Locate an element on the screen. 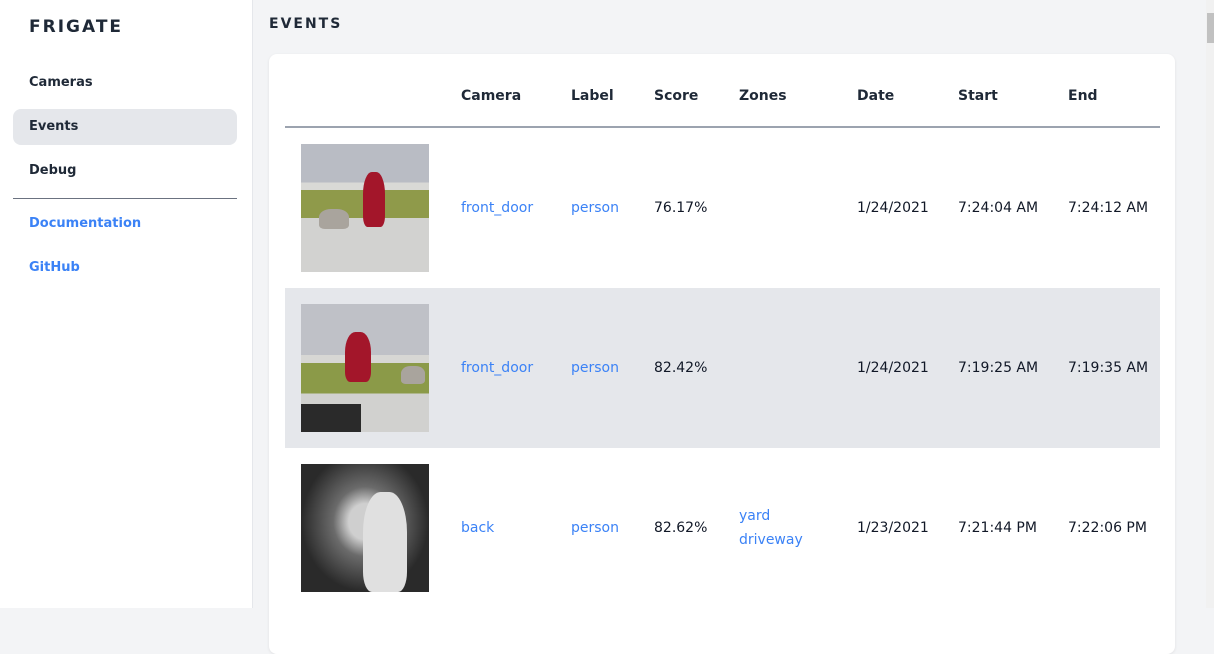 This screenshot has width=1214, height=654. sidebar-item-cameras: Cameras is located at coordinates (61, 82).